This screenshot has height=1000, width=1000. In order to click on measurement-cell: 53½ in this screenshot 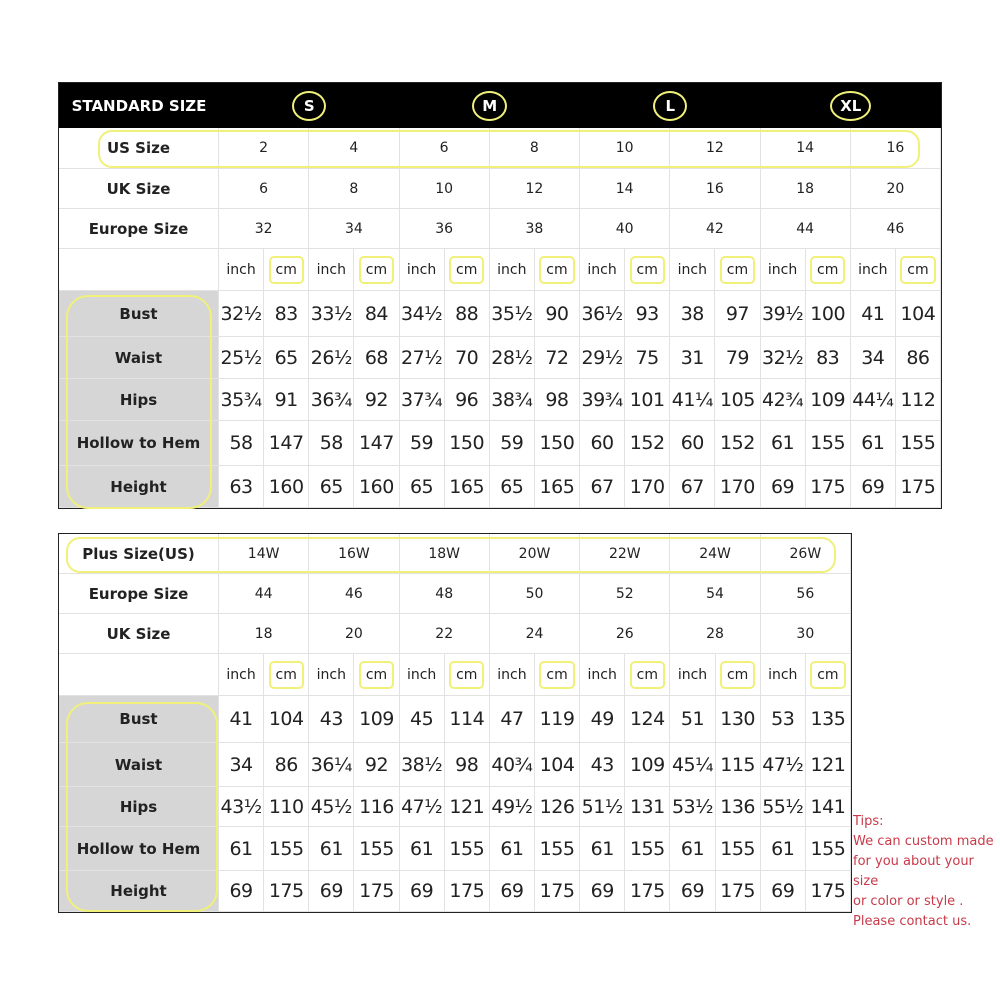, I will do `click(693, 807)`.